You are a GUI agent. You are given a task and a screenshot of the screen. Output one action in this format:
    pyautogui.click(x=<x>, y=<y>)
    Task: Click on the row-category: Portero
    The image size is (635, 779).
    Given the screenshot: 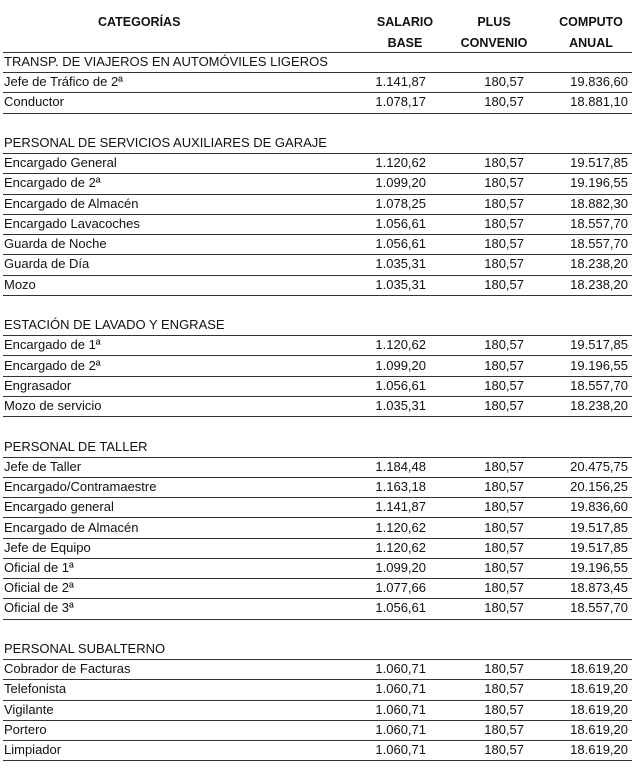 What is the action you would take?
    pyautogui.click(x=25, y=729)
    